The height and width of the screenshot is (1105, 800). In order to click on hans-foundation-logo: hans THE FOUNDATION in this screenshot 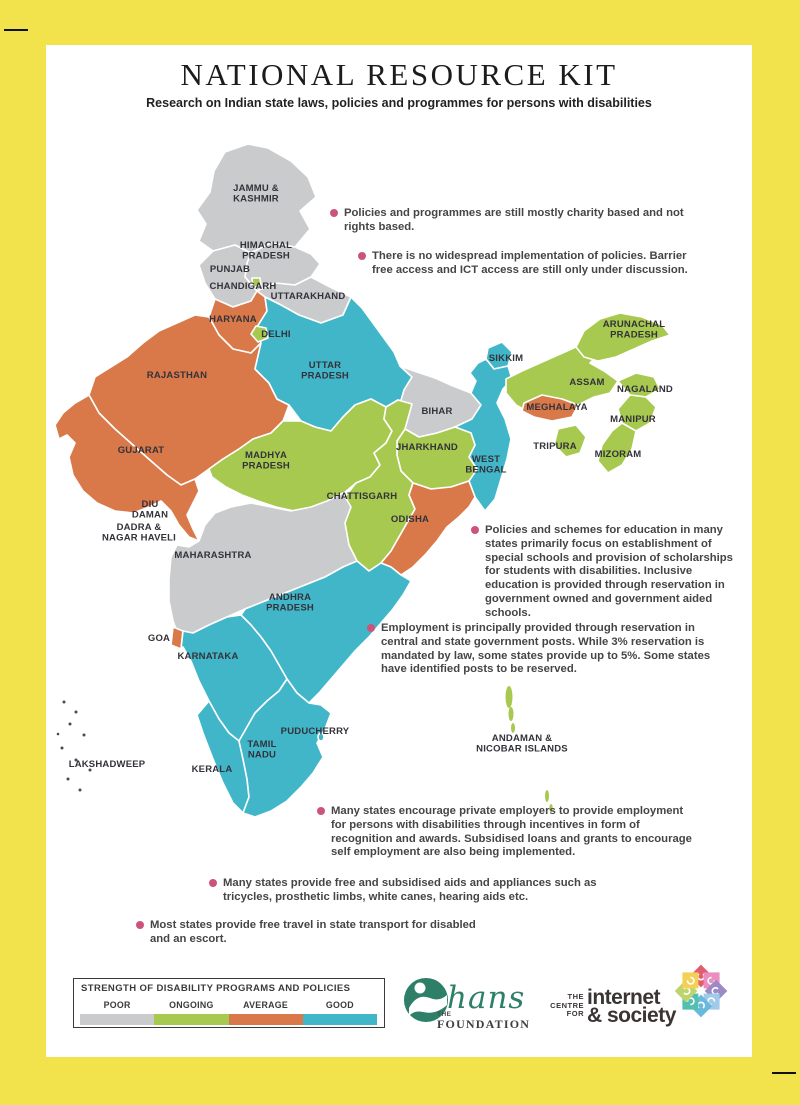, I will do `click(483, 1006)`.